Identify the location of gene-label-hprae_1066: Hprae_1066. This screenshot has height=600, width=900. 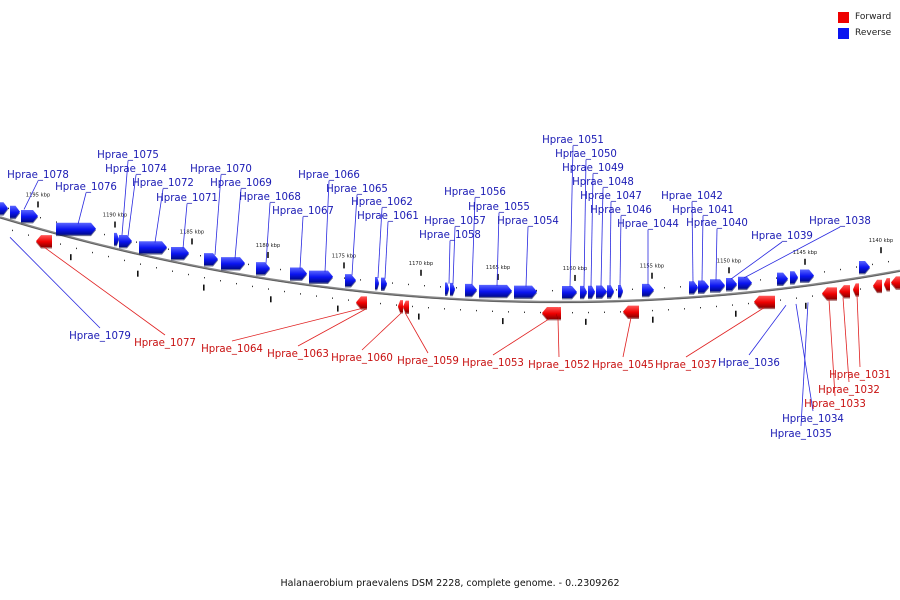
(329, 175).